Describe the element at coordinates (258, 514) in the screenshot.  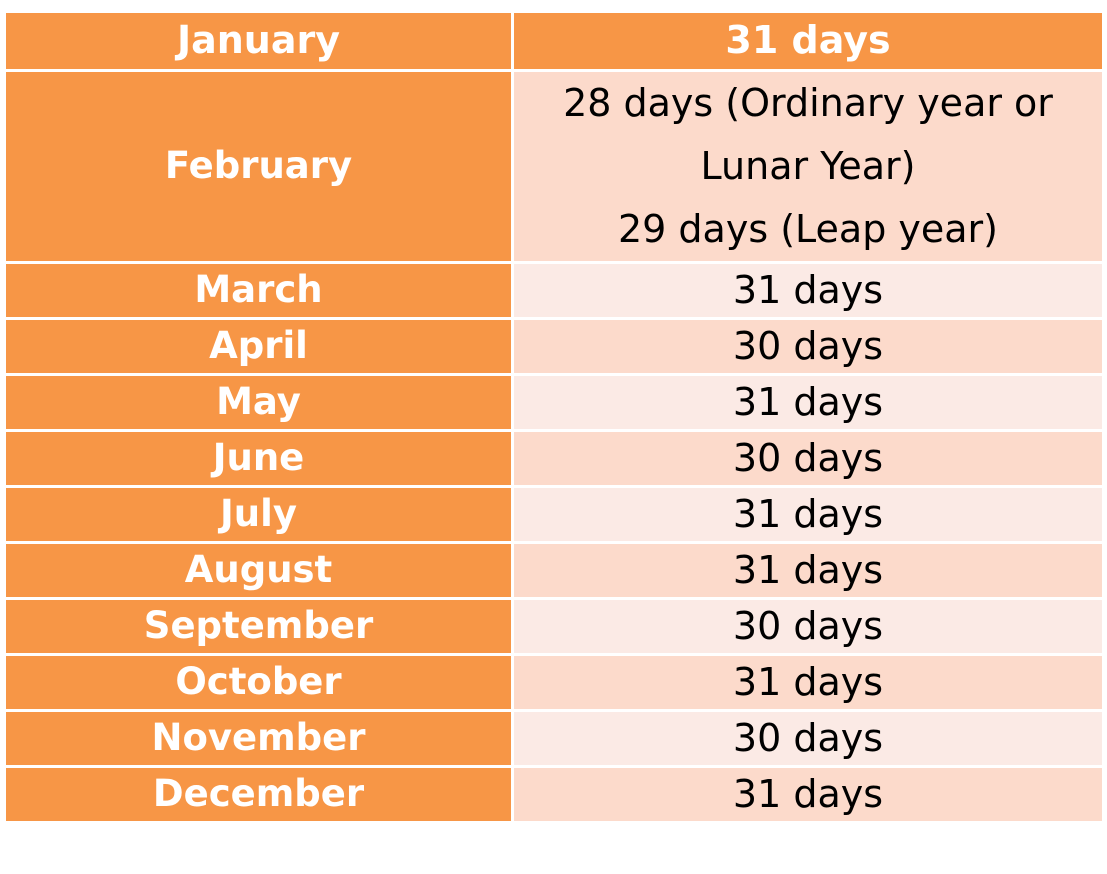
I see `month-cell: July` at that location.